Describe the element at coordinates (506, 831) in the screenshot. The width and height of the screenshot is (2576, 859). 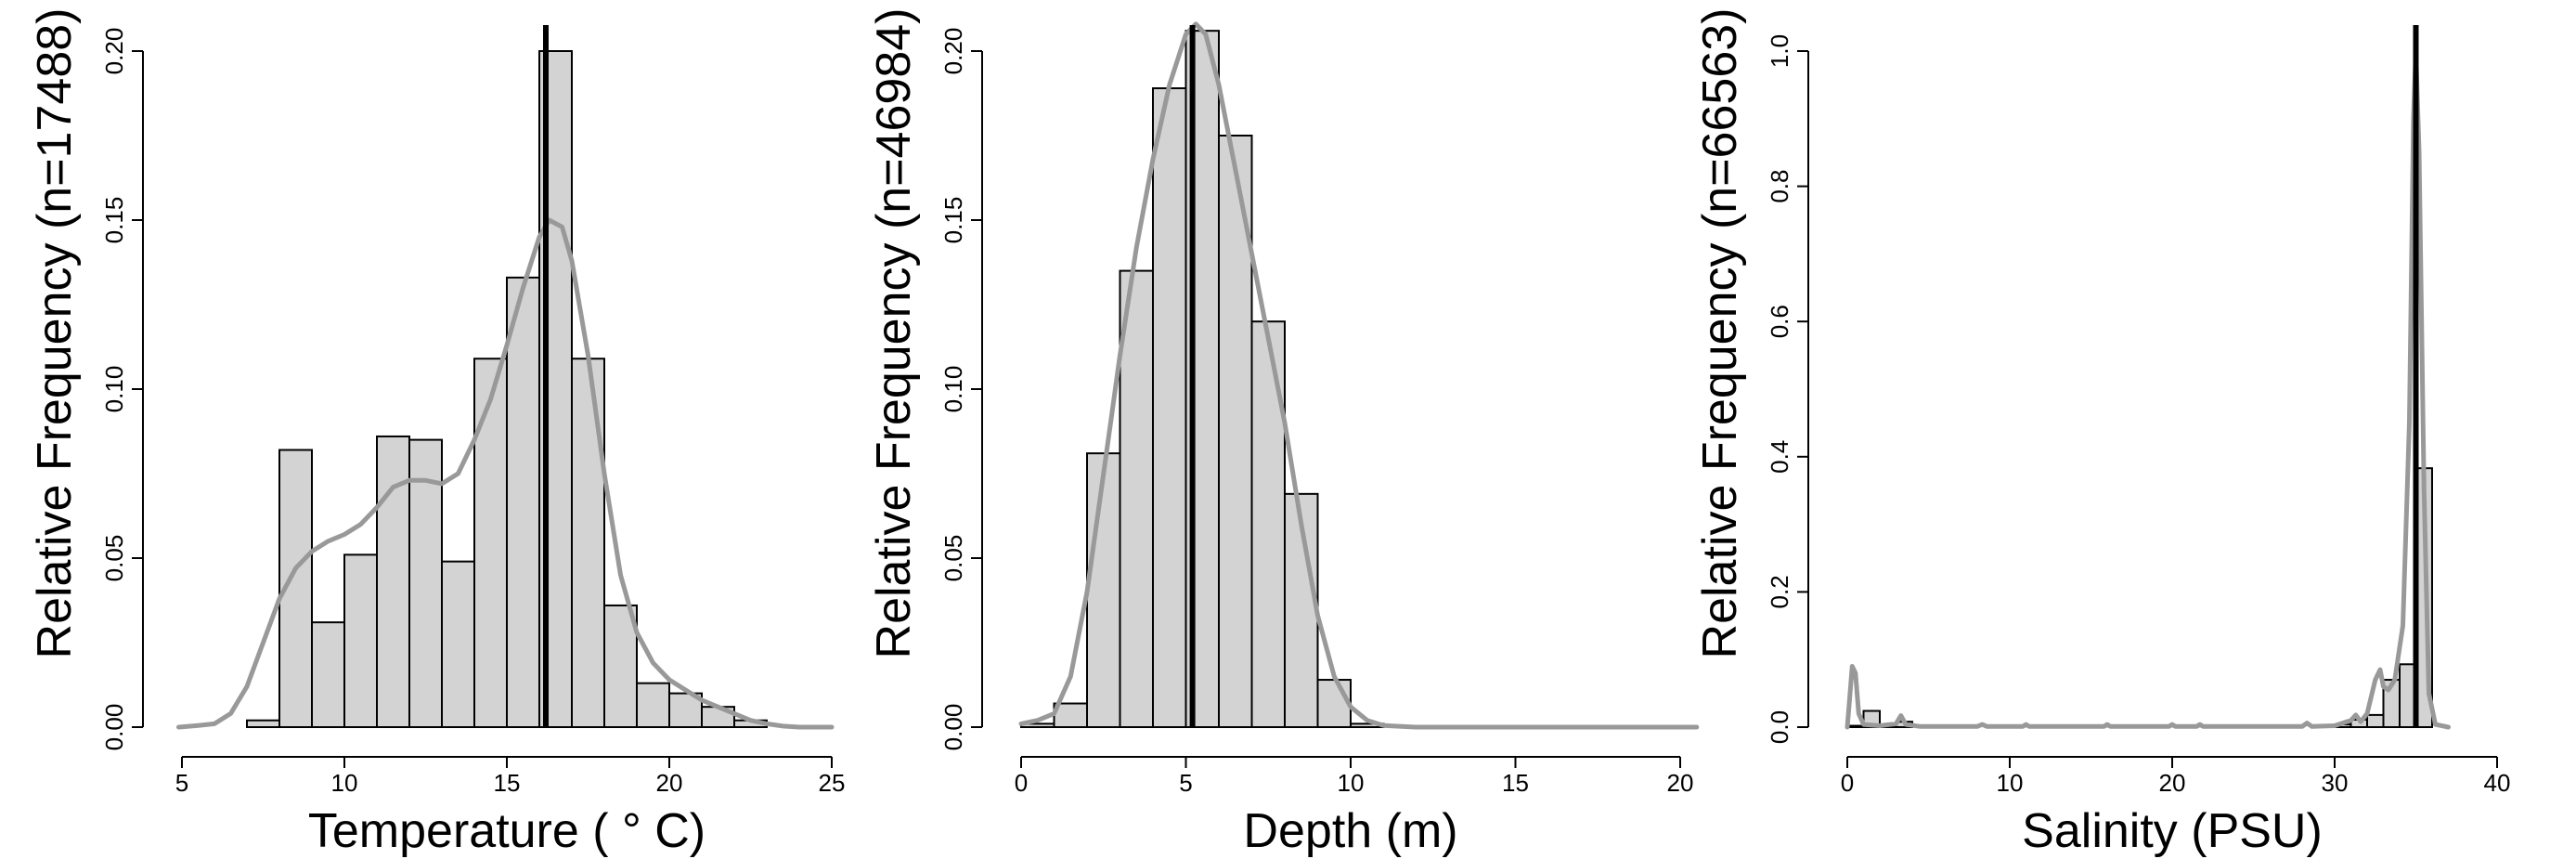
I see `x-axis-title: Temperature ( ° C)` at that location.